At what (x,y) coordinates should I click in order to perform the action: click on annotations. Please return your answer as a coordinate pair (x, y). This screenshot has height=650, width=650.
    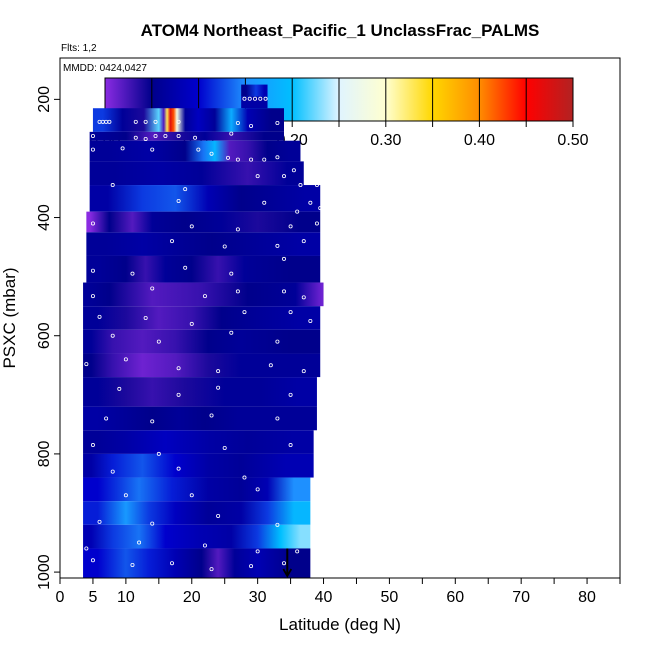
    Looking at the image, I should click on (287, 563).